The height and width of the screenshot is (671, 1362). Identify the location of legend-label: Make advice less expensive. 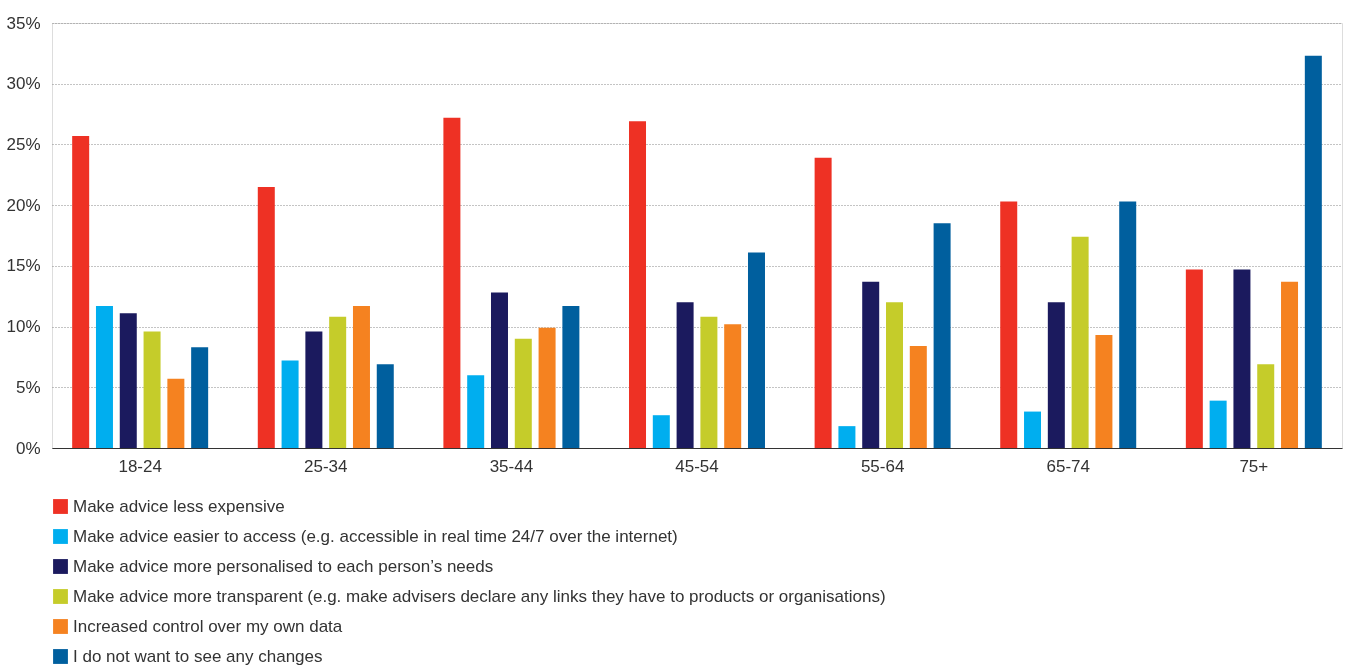
(179, 506).